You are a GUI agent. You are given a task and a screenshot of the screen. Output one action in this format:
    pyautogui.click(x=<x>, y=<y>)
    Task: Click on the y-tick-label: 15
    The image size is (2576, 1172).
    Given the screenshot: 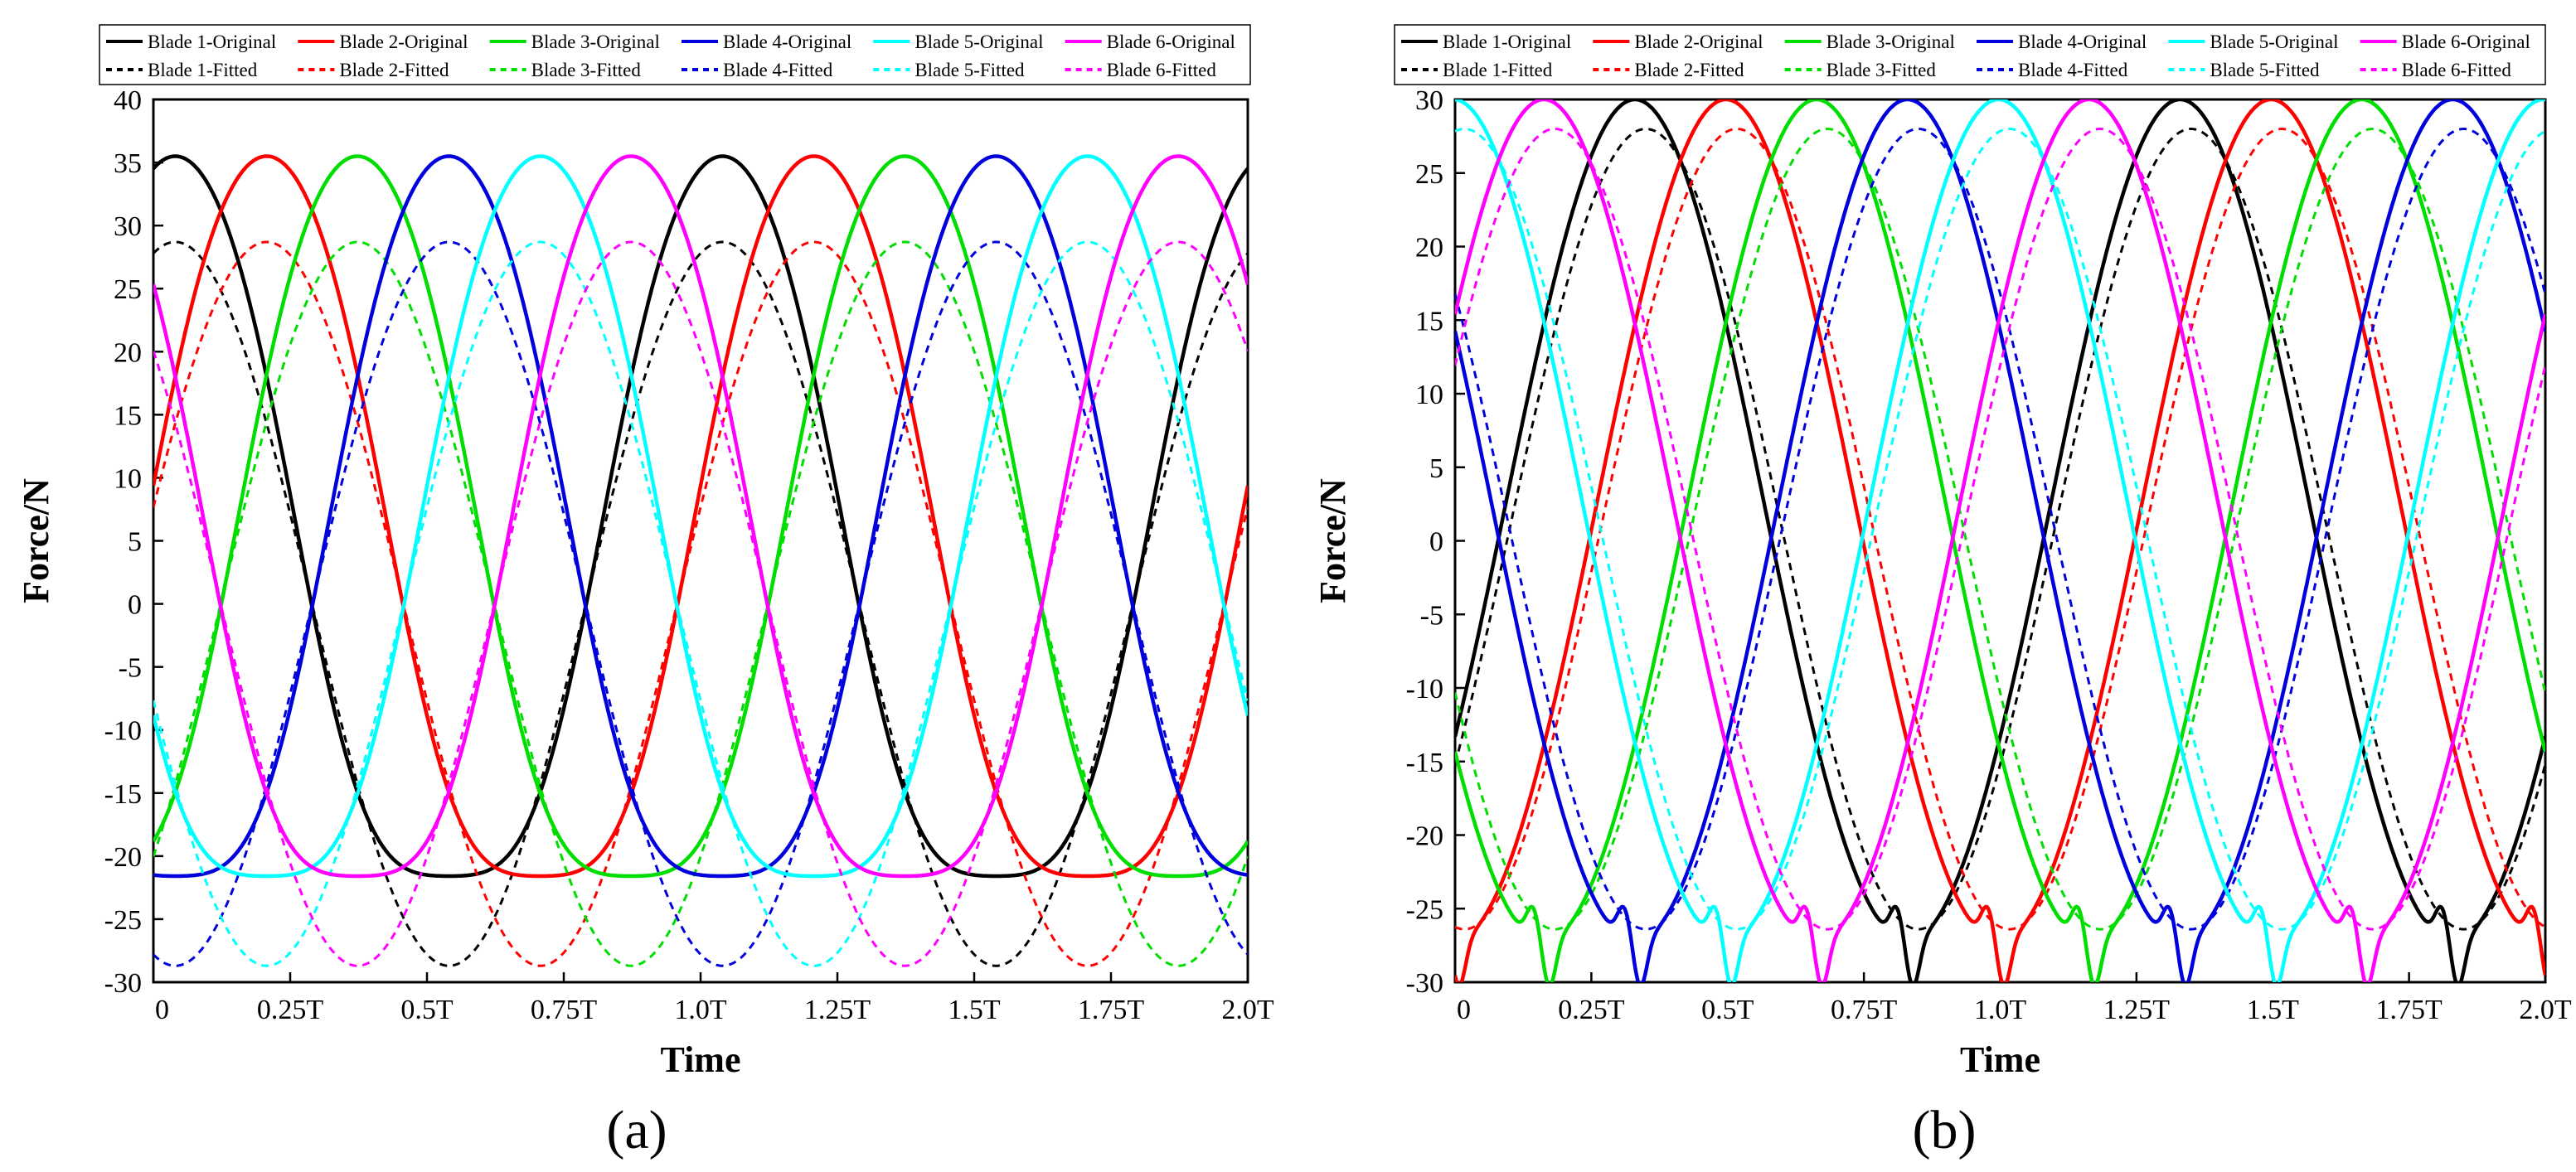 What is the action you would take?
    pyautogui.click(x=128, y=415)
    